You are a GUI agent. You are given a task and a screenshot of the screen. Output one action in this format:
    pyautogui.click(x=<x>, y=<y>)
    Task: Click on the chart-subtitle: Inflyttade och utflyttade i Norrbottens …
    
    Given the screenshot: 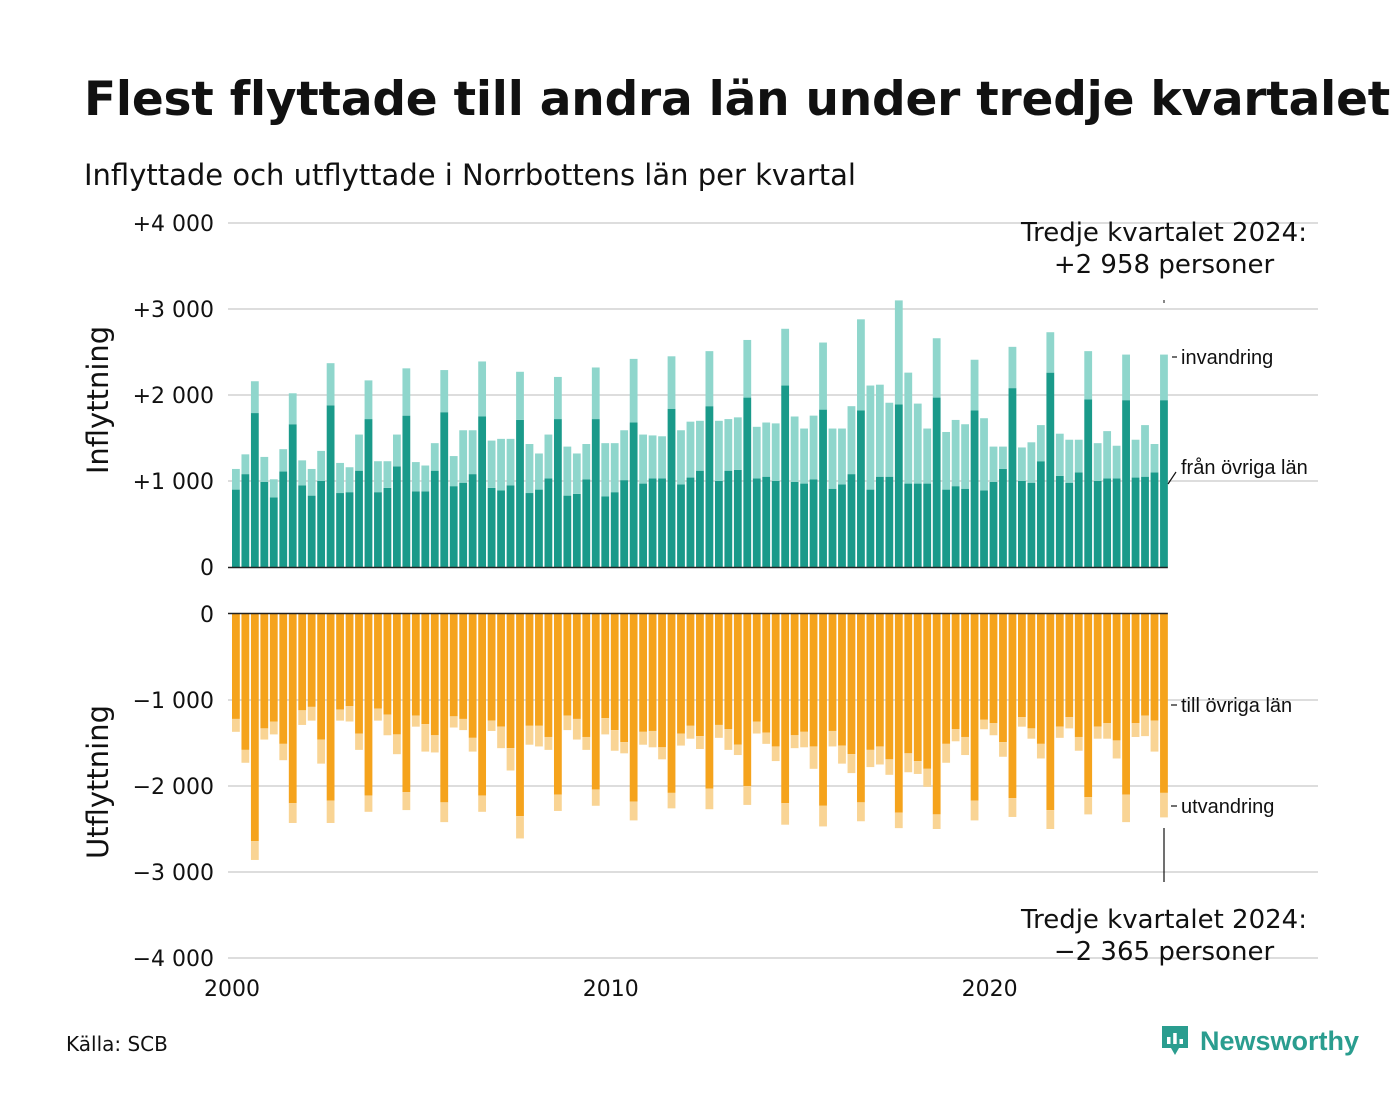 What is the action you would take?
    pyautogui.click(x=470, y=175)
    